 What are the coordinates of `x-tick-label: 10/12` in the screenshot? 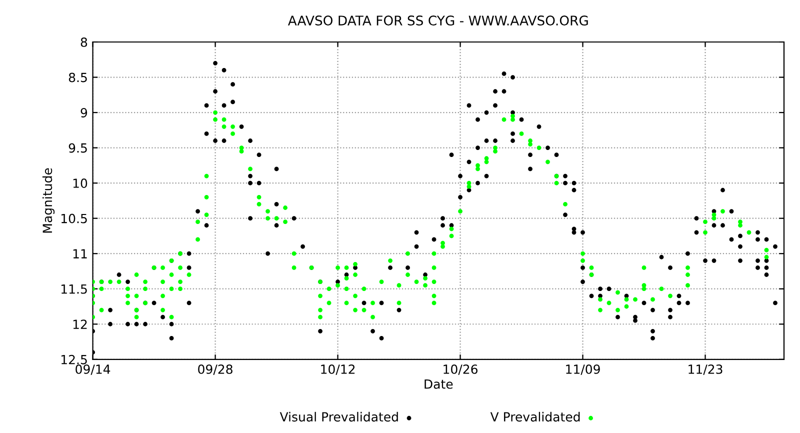 It's located at (338, 369).